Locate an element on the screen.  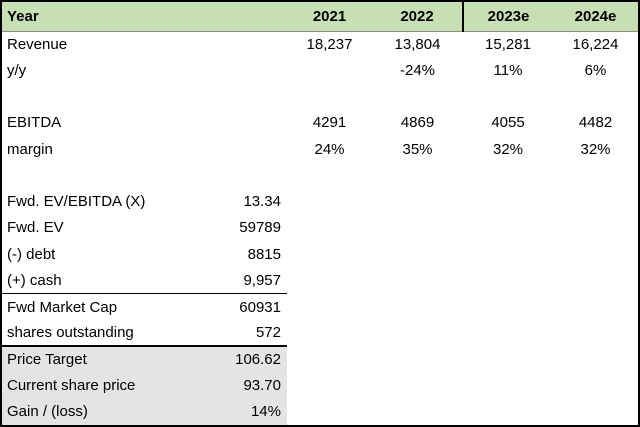
row-debt: (-) debt 8815 is located at coordinates (320, 254).